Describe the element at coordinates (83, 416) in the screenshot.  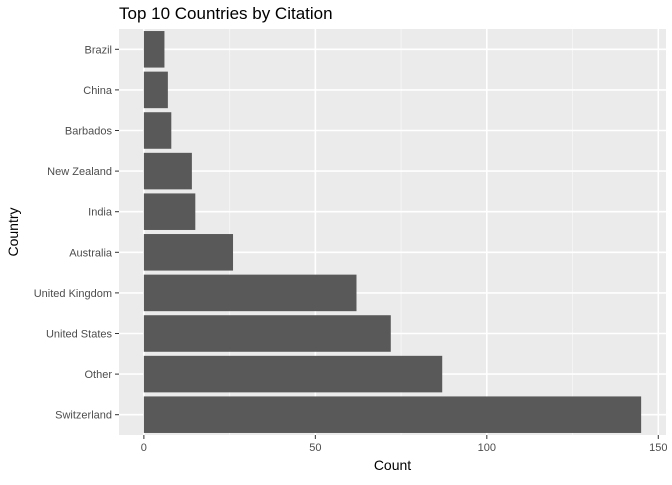
I see `y-tick-label: Switzerland` at that location.